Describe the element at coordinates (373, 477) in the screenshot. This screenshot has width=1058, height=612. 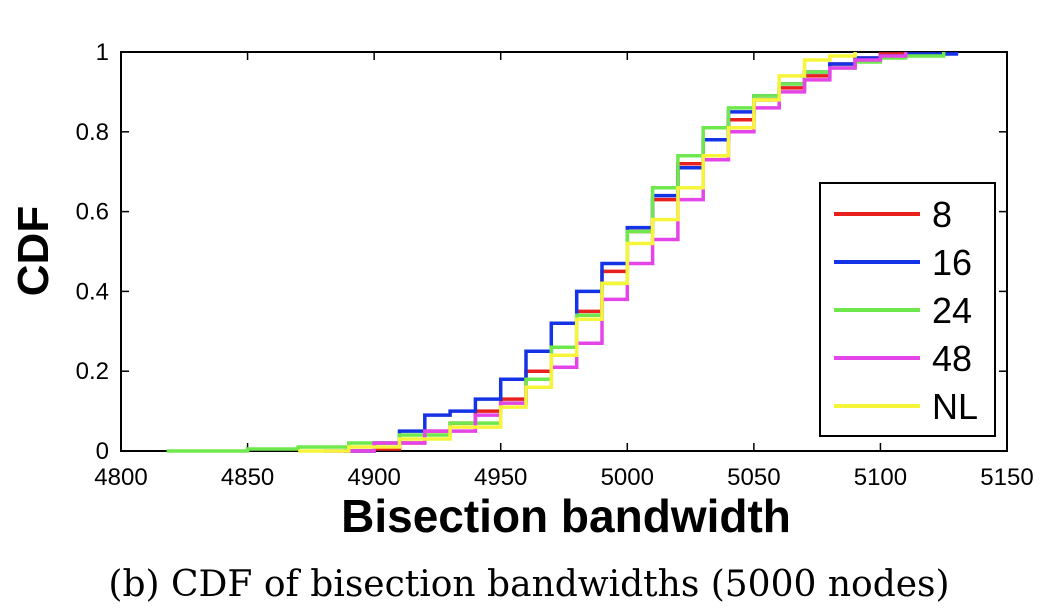
I see `x-tick-label: 4900` at that location.